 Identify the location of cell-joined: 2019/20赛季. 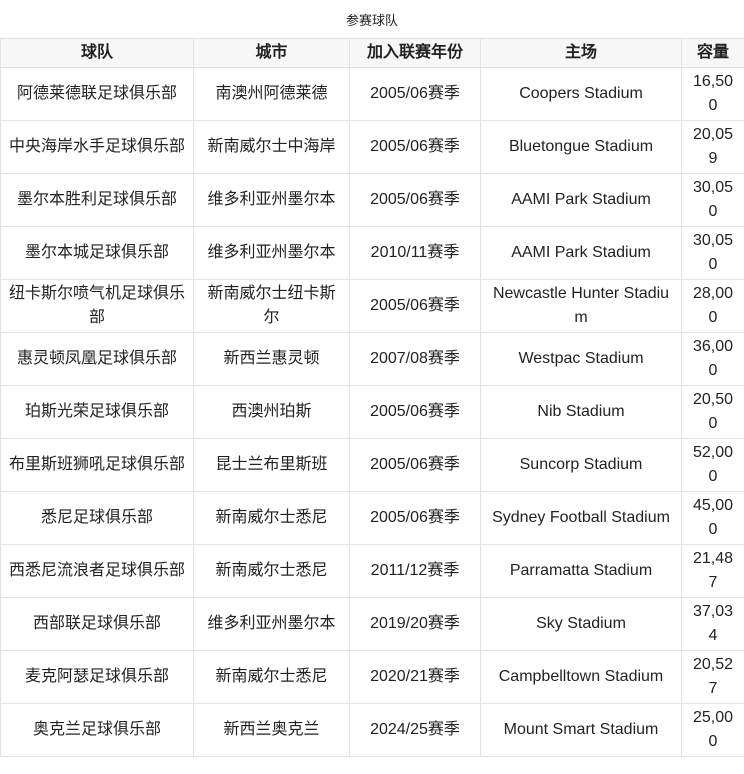
(415, 624).